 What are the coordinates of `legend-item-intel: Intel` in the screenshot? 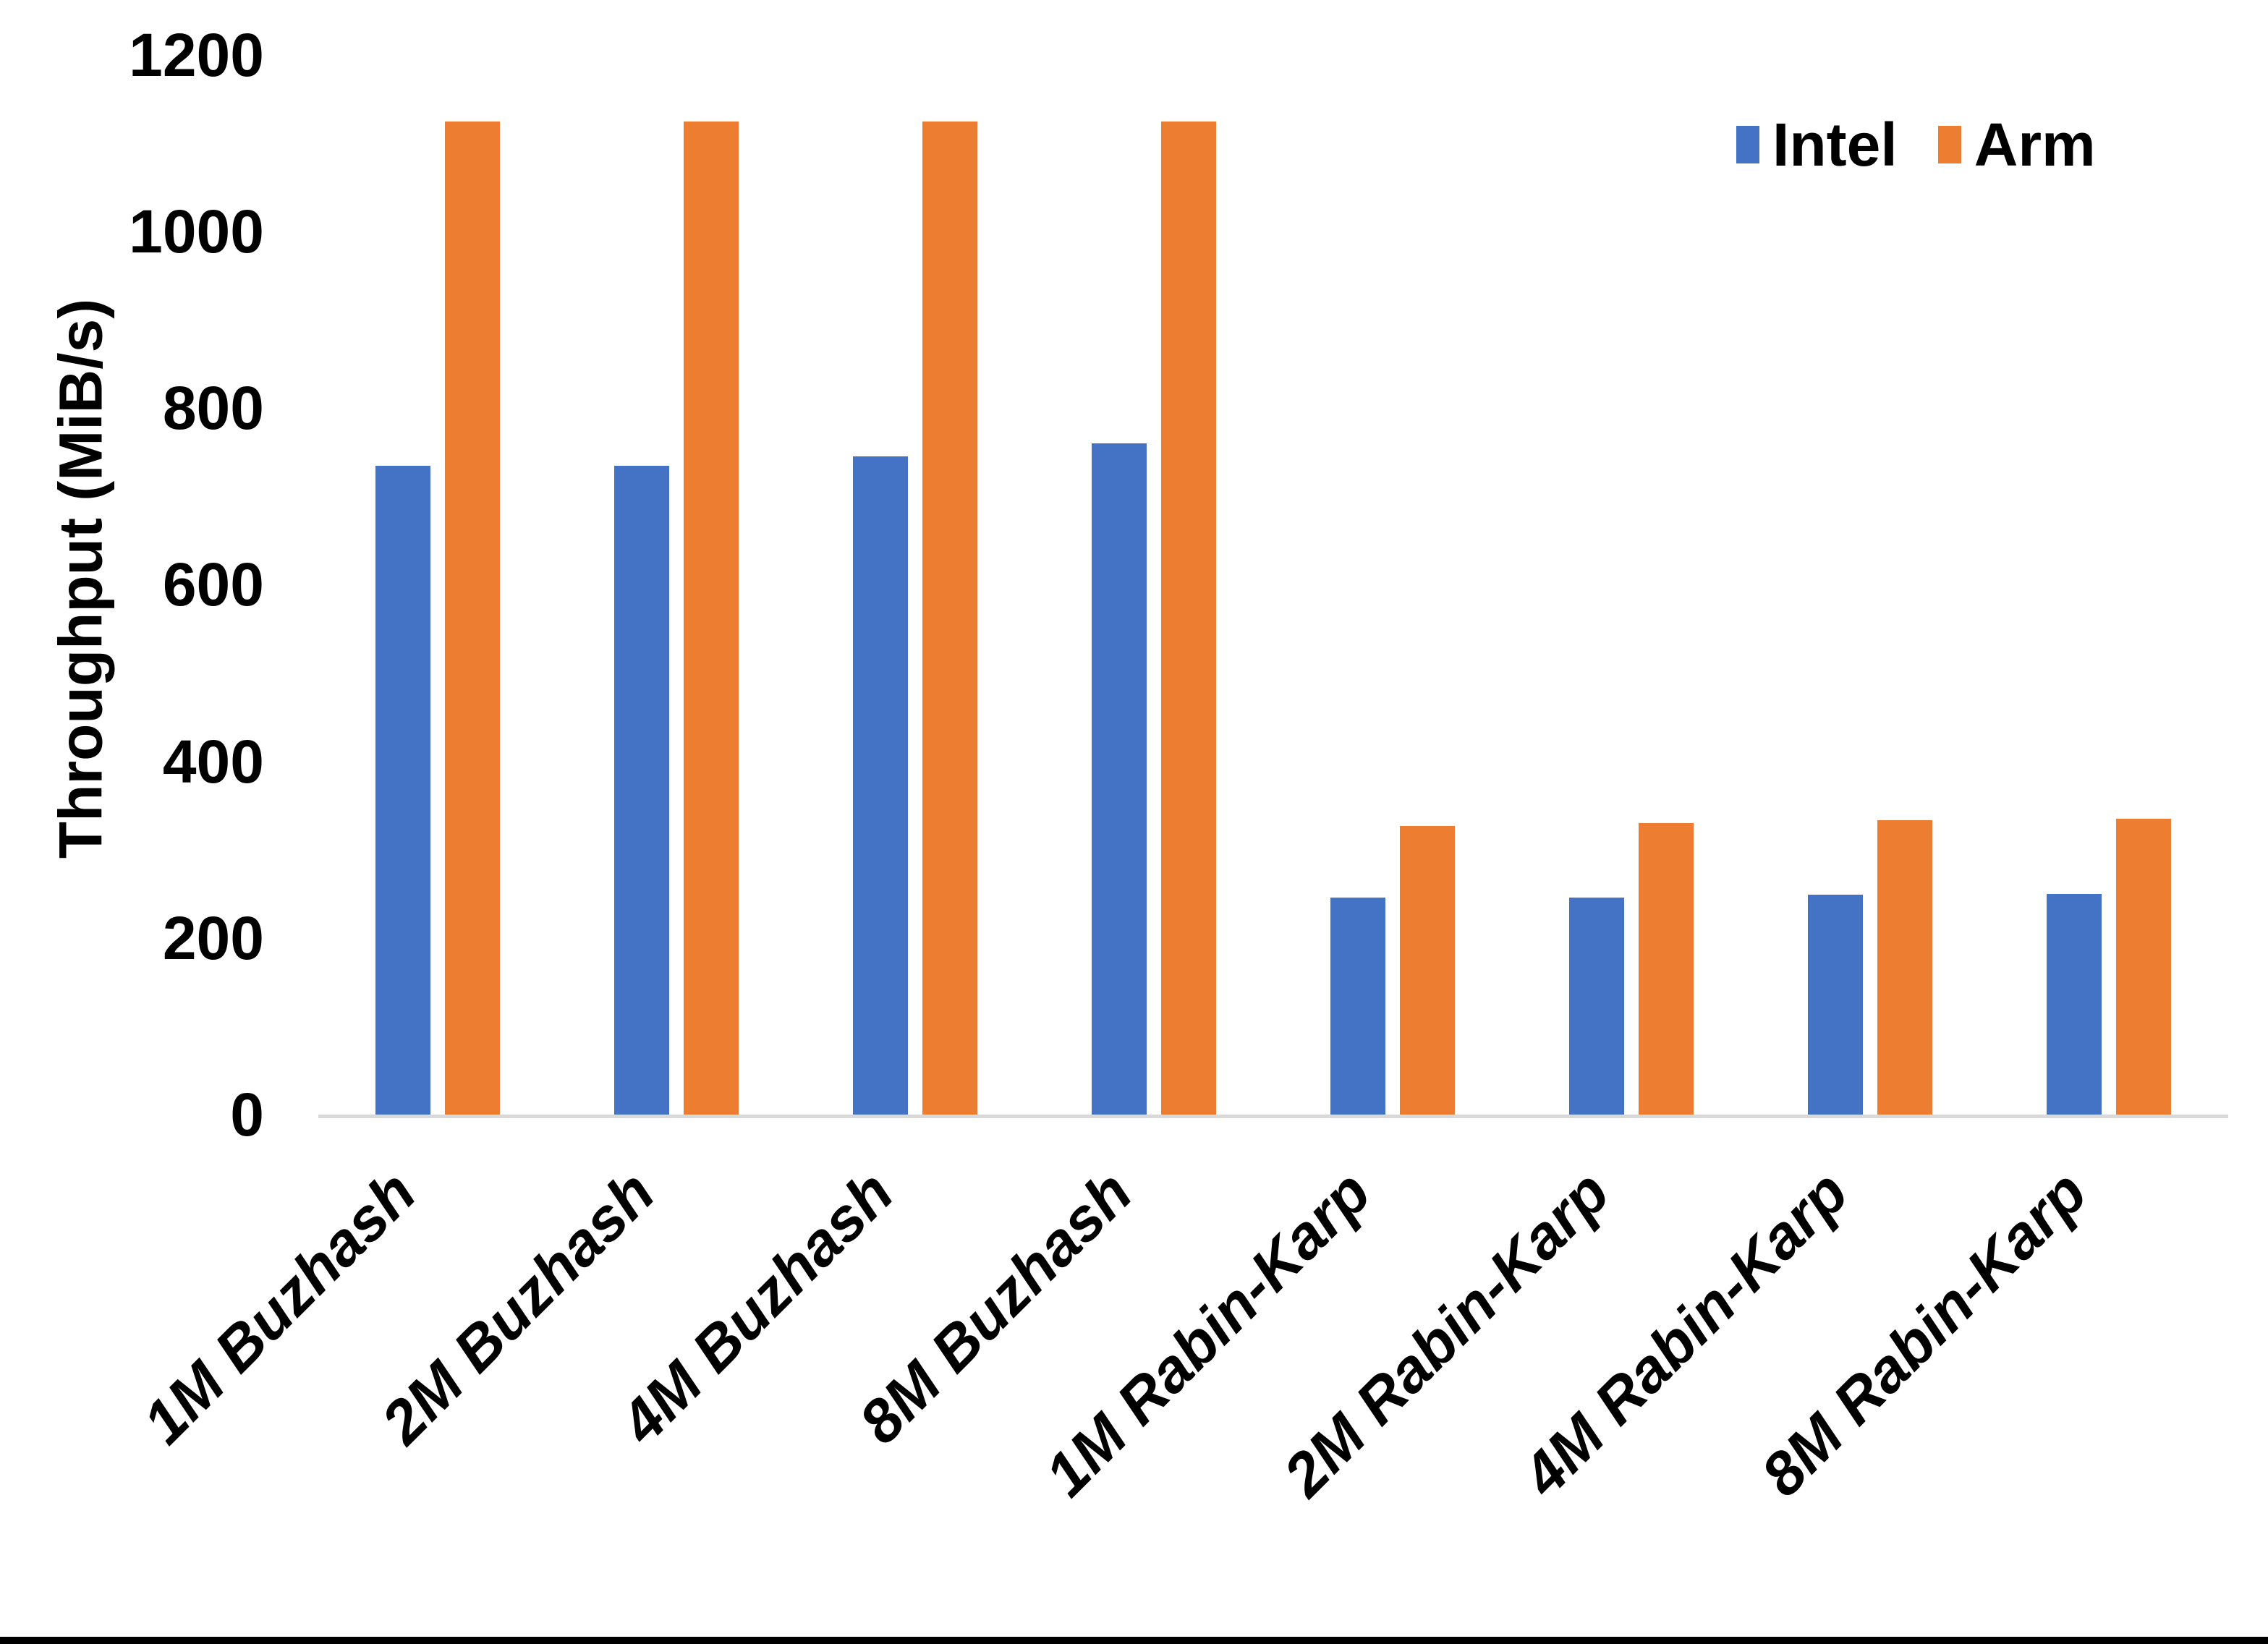 It's located at (1817, 144).